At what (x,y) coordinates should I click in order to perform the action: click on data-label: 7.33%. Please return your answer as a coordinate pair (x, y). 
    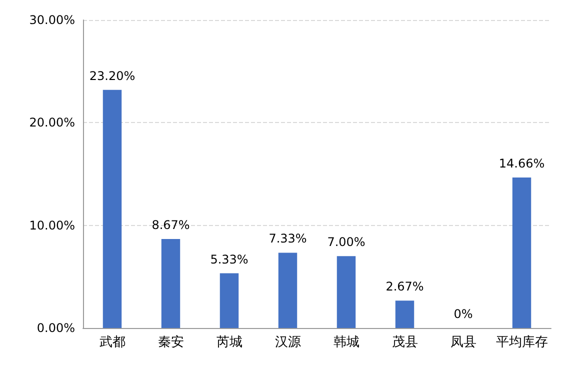
    Looking at the image, I should click on (287, 239).